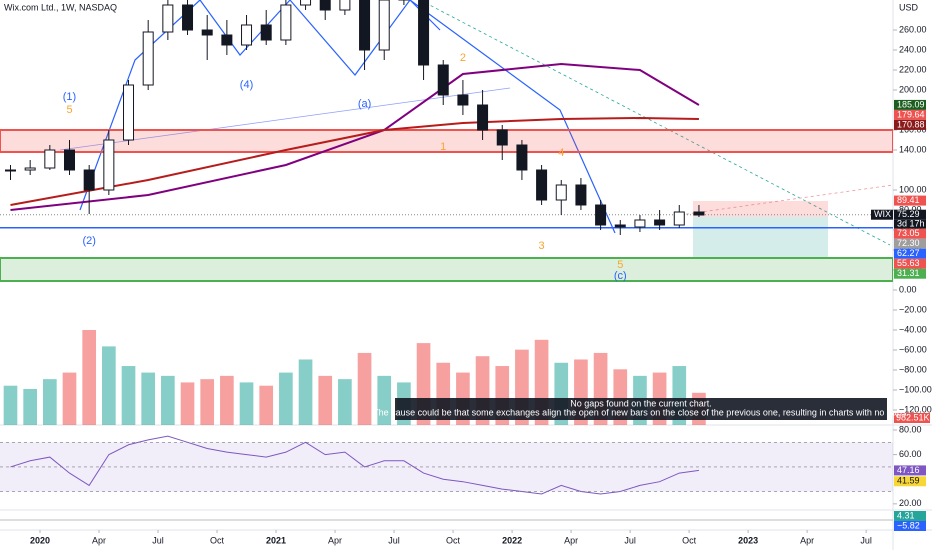 Image resolution: width=932 pixels, height=550 pixels. Describe the element at coordinates (908, 253) in the screenshot. I see `price-label: 62.27` at that location.